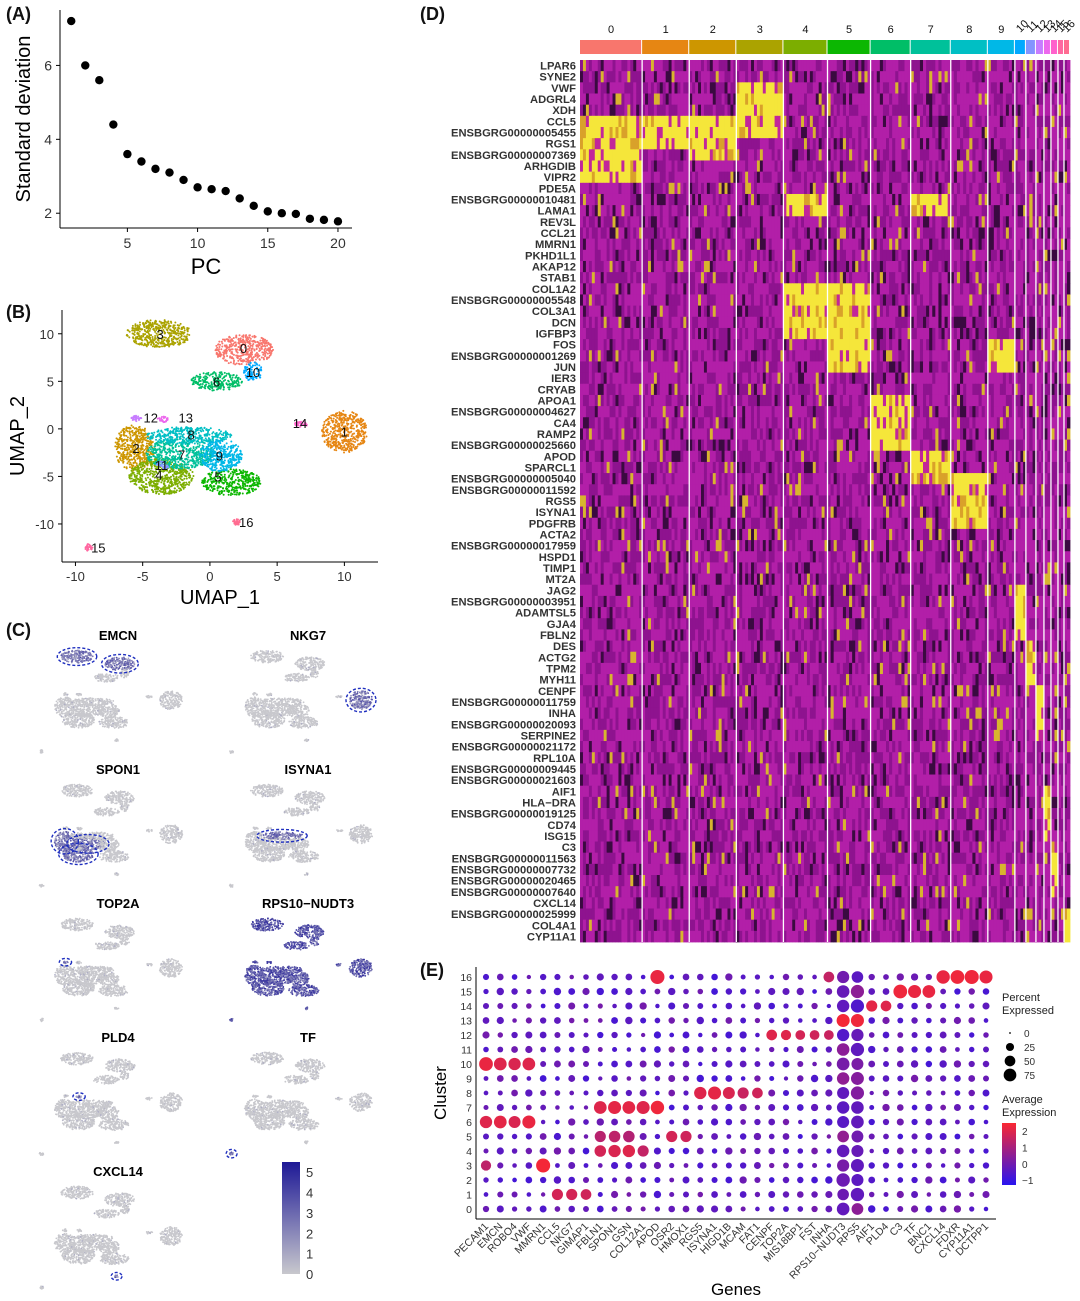 The height and width of the screenshot is (1301, 1080). I want to click on y-tick-label: -10, so click(44, 524).